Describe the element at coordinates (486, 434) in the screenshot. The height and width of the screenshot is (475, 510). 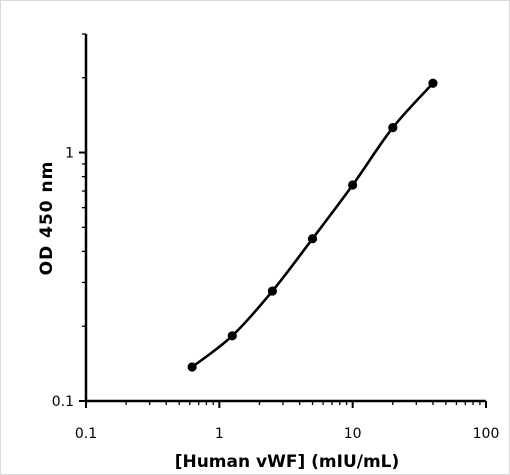
I see `x-tick-label: 100` at that location.